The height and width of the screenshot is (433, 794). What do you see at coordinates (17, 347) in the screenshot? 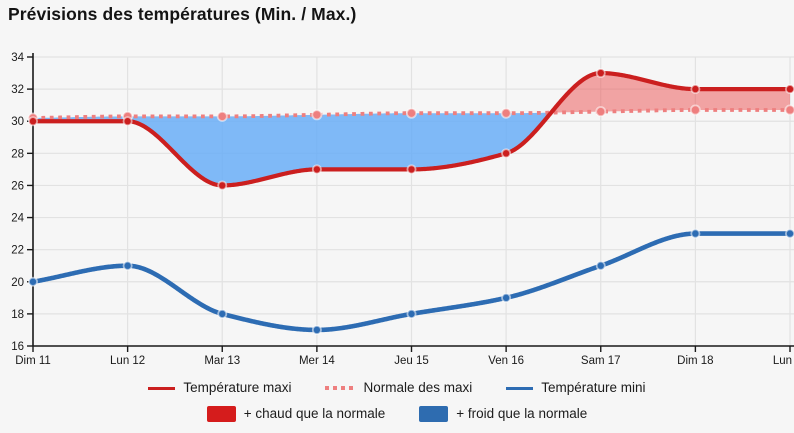
I see `y-tick-label: 16` at bounding box center [17, 347].